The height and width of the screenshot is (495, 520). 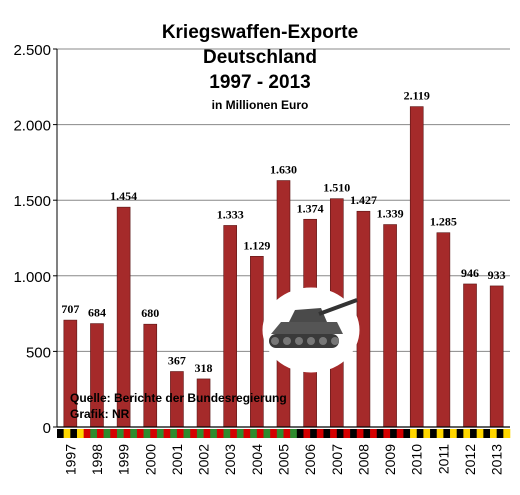 I want to click on tank-turret-icon, so click(x=308, y=315).